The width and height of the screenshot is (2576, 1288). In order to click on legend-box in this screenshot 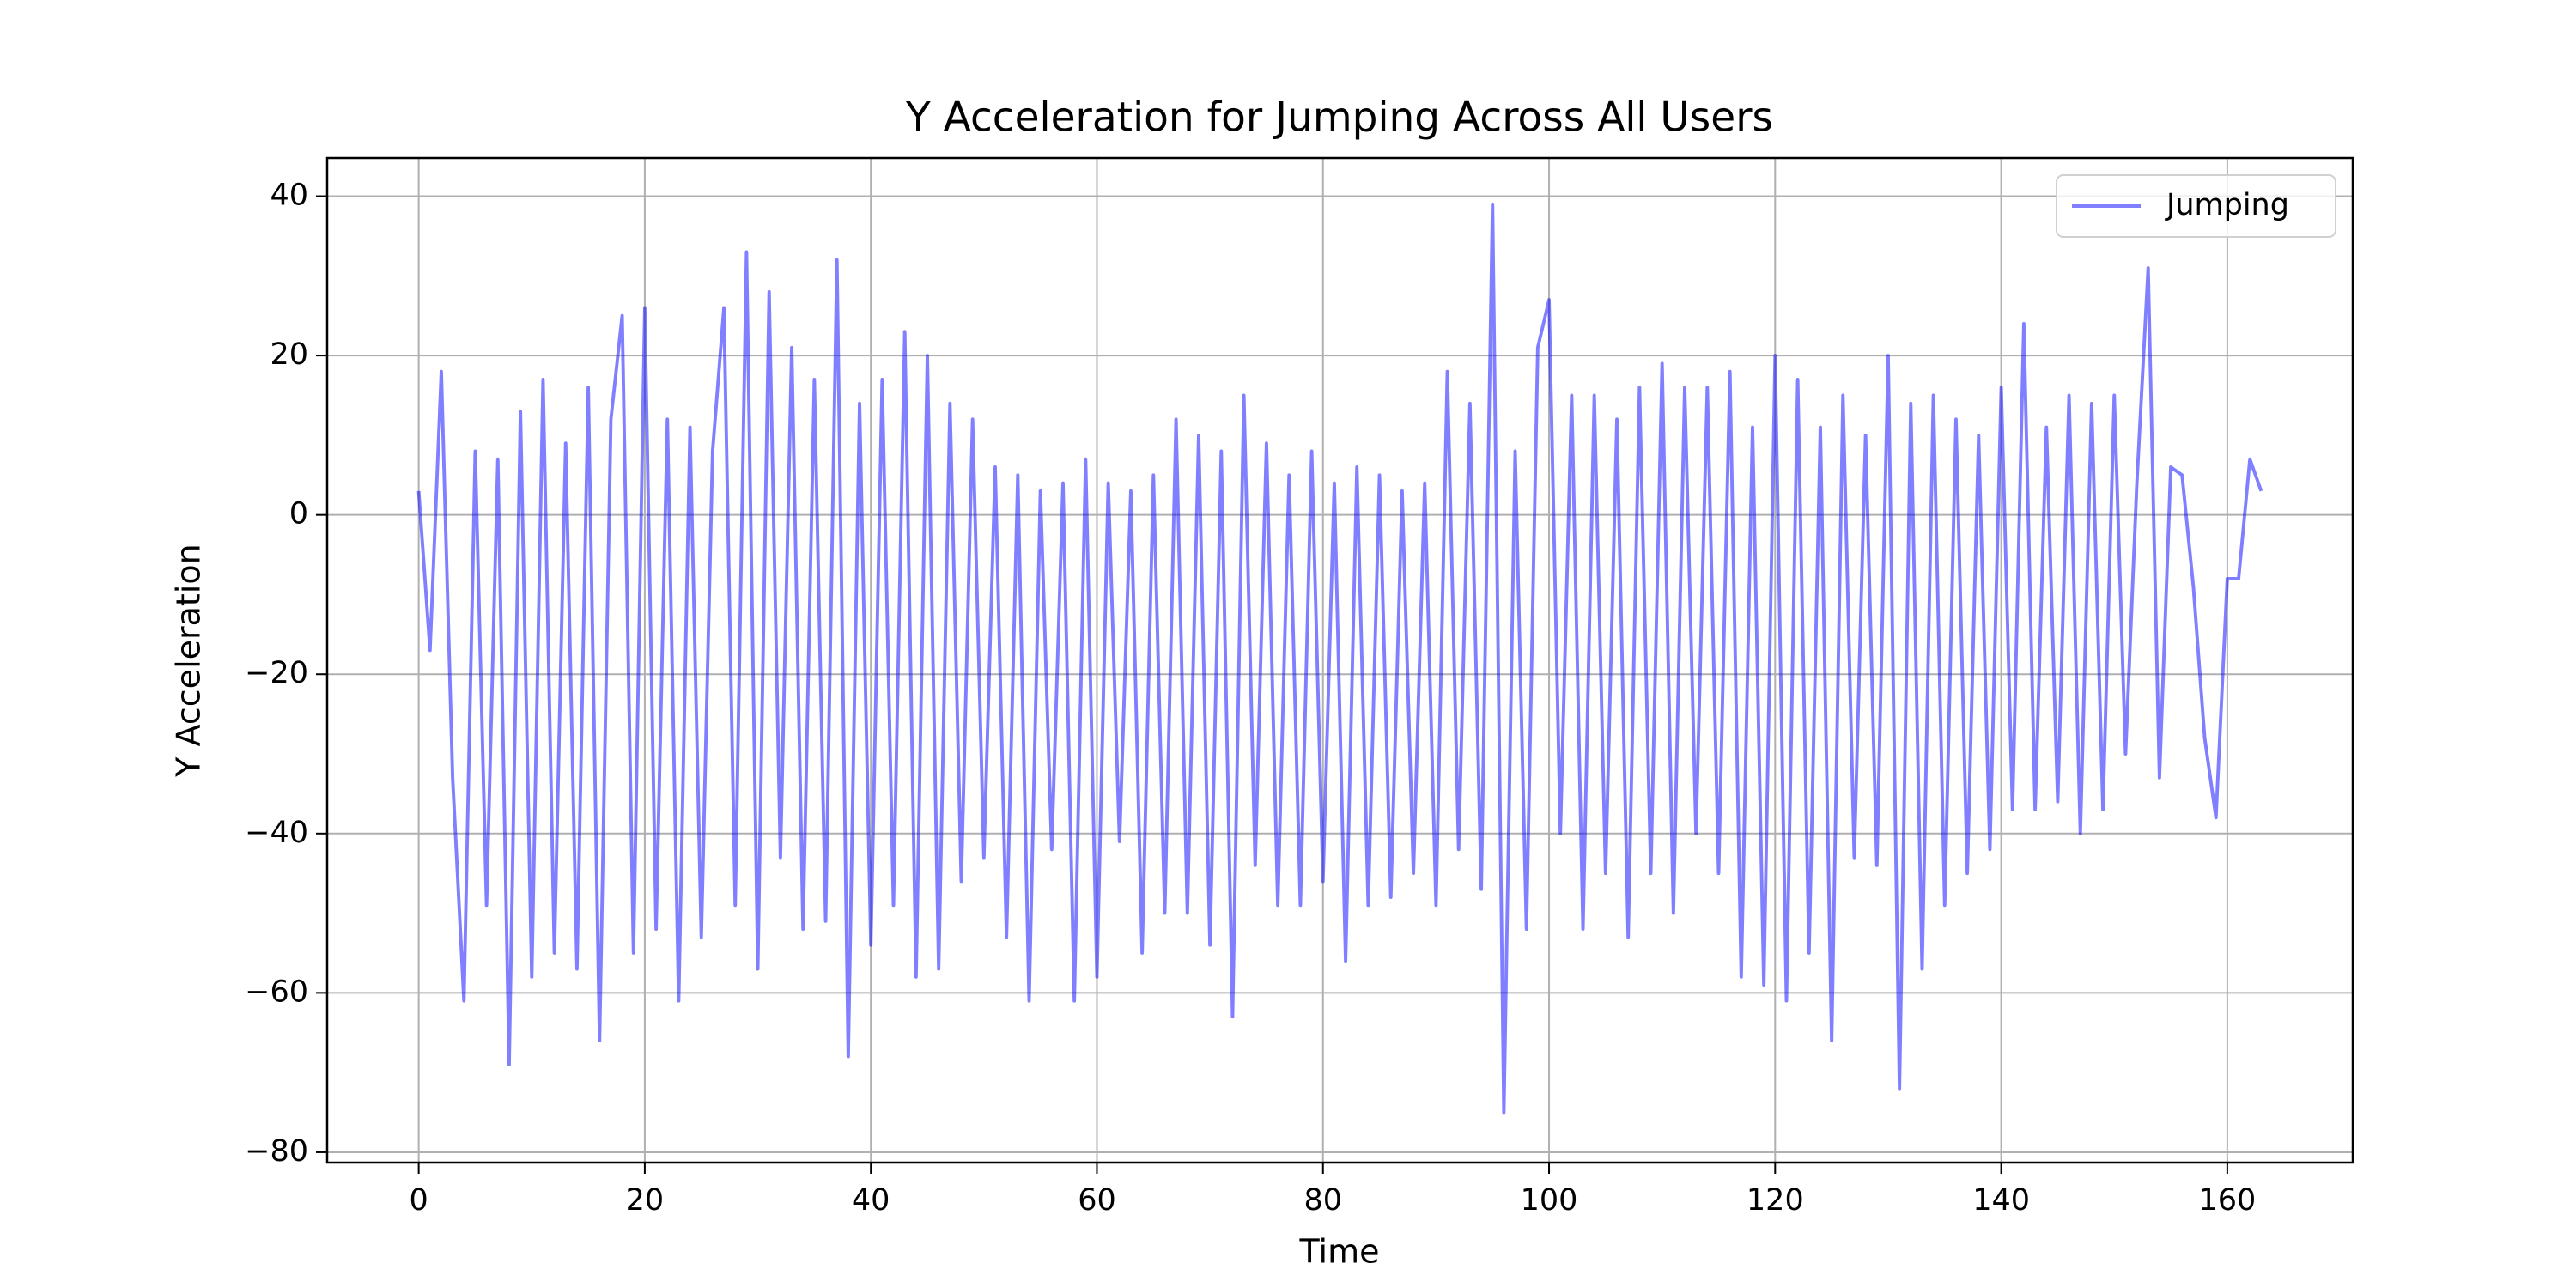, I will do `click(2196, 206)`.